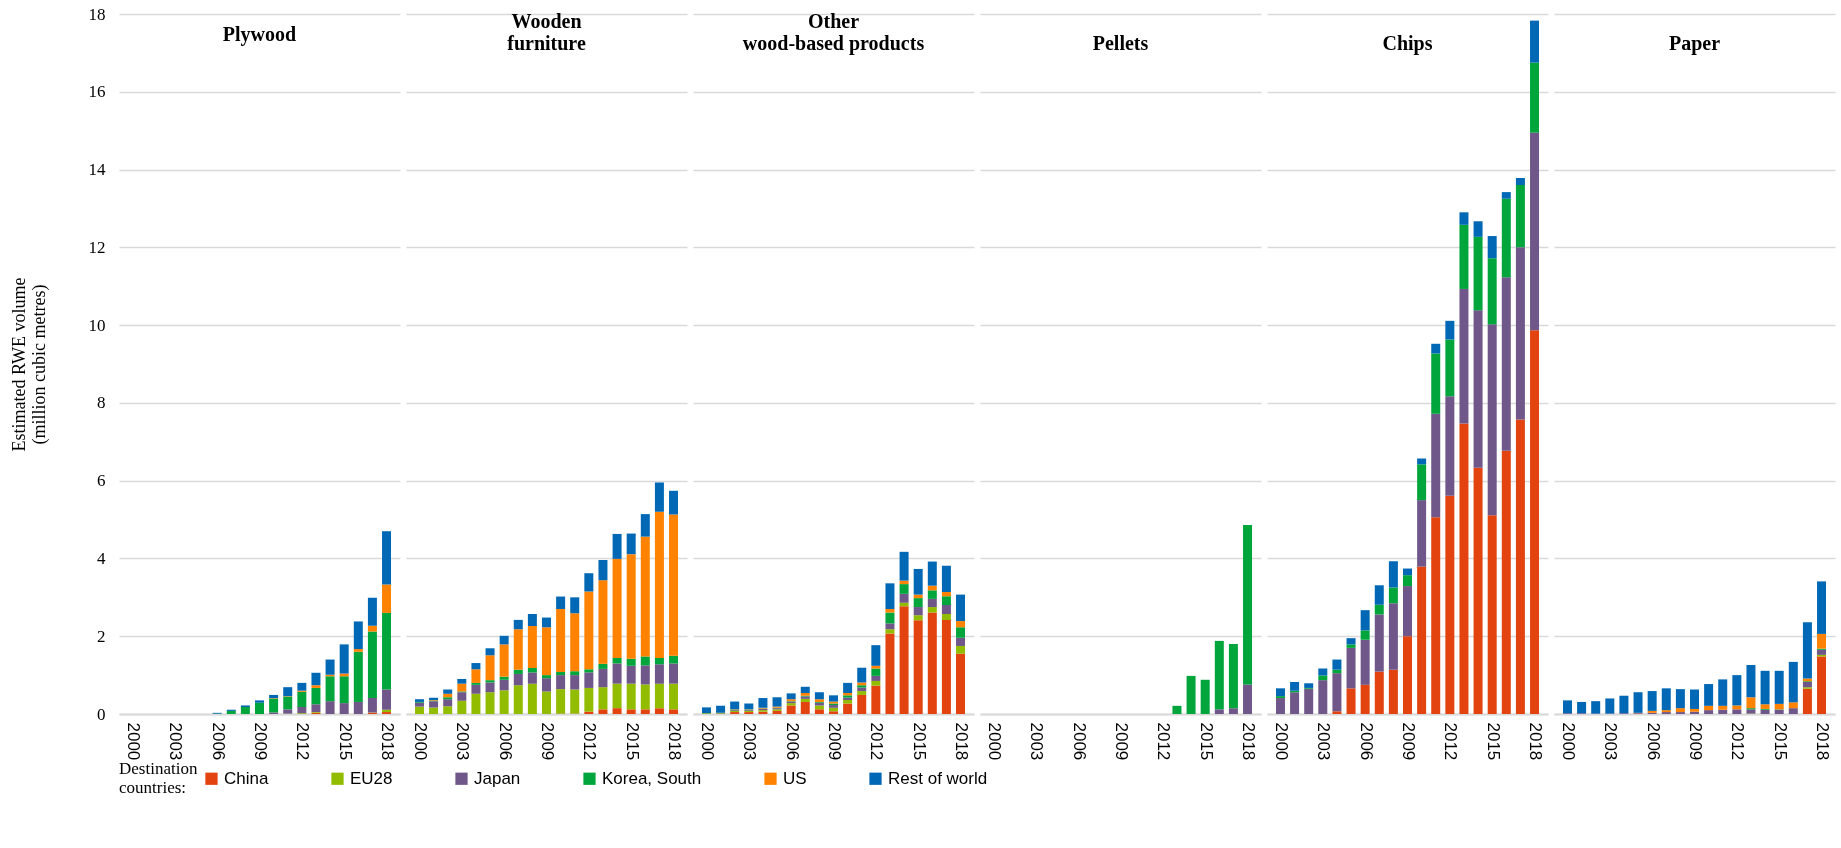 Image resolution: width=1841 pixels, height=848 pixels. I want to click on legend-label: Rest of world, so click(938, 778).